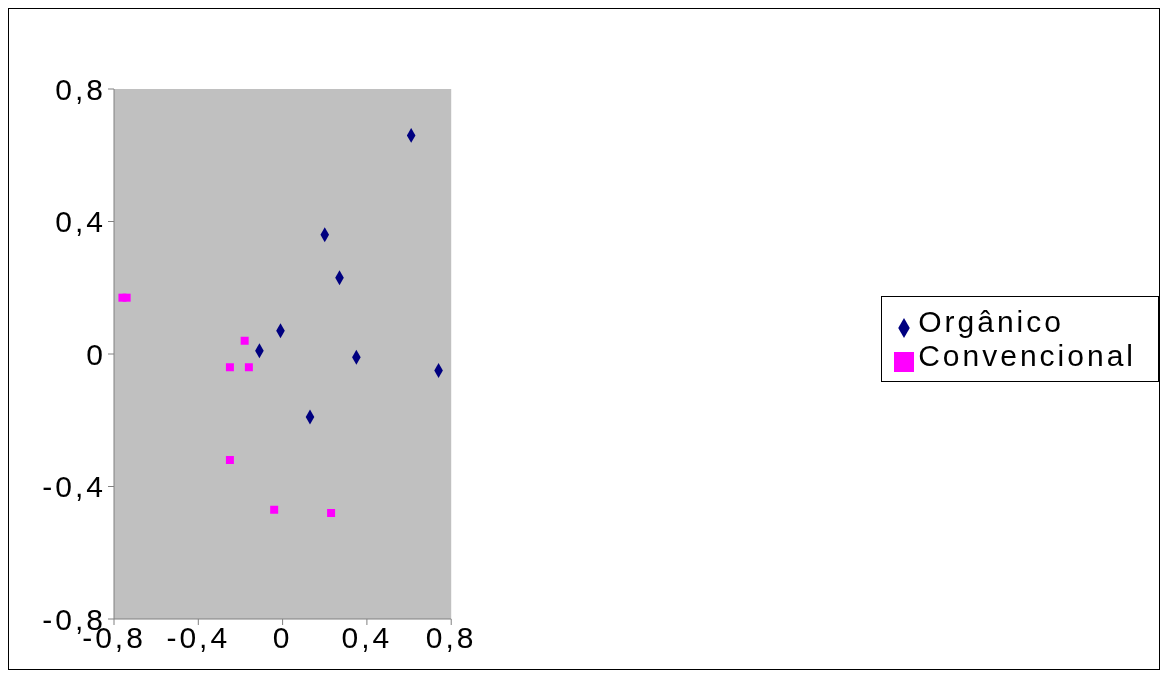 This screenshot has width=1170, height=679. Describe the element at coordinates (80, 89) in the screenshot. I see `y-tick-label: 0,8` at that location.